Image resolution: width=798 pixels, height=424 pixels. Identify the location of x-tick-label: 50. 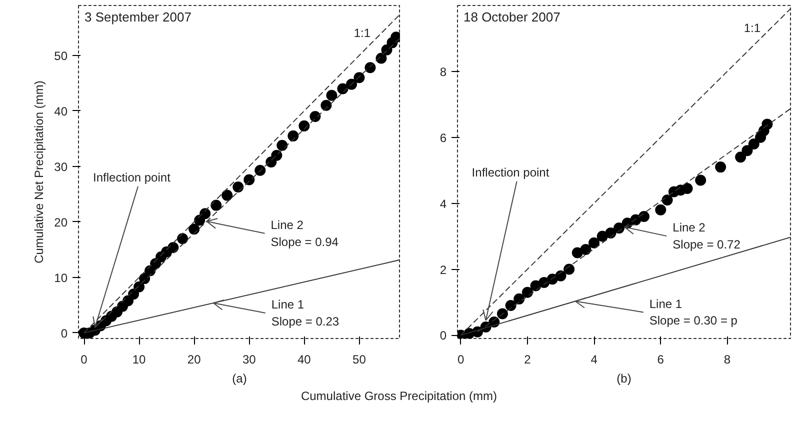
(359, 359).